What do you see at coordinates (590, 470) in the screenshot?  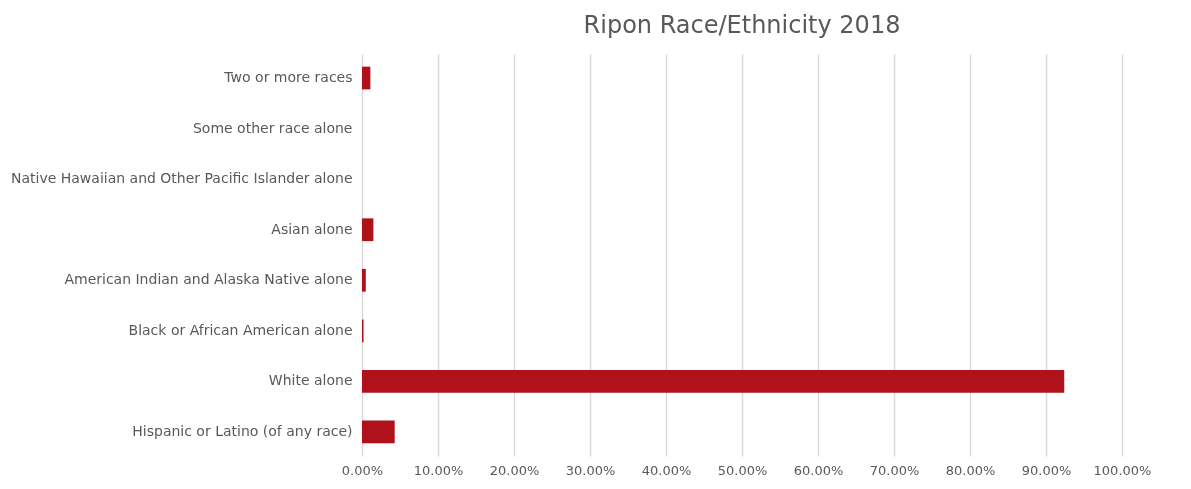 I see `x-tick-label: 30.00%` at bounding box center [590, 470].